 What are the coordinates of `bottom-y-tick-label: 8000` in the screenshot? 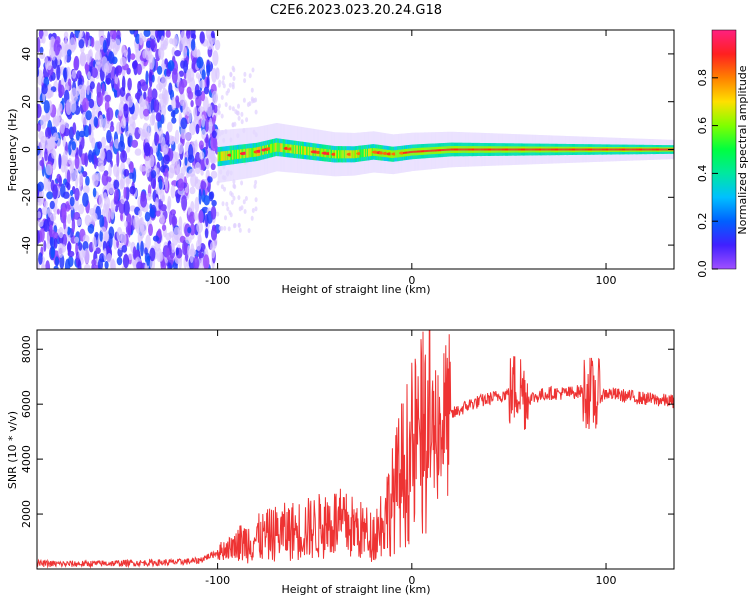 It's located at (26, 349).